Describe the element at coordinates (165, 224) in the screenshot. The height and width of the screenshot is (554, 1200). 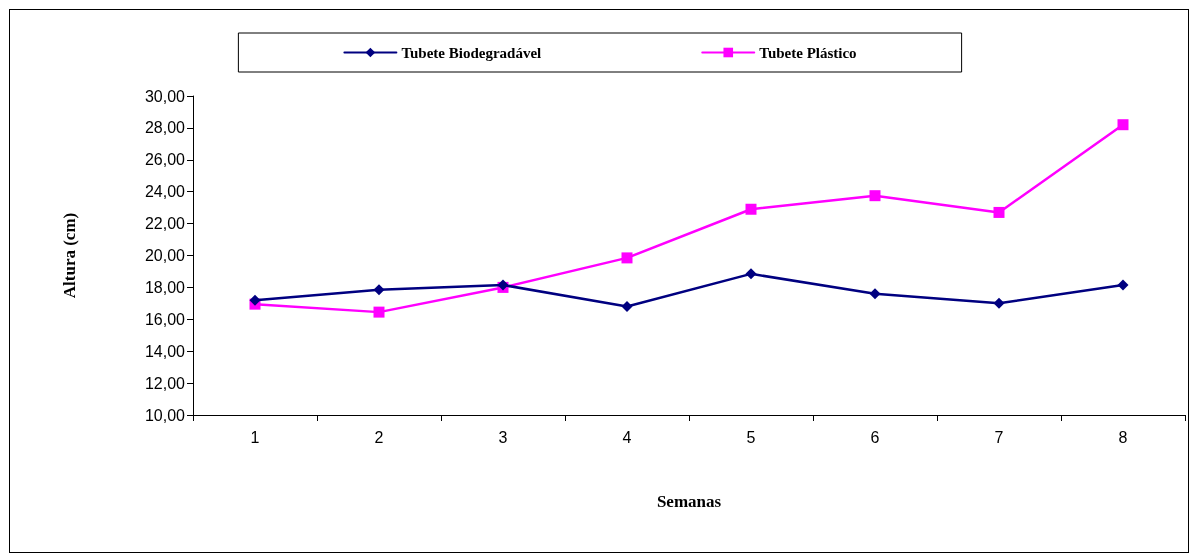
I see `y-tick-label: 22,00` at that location.